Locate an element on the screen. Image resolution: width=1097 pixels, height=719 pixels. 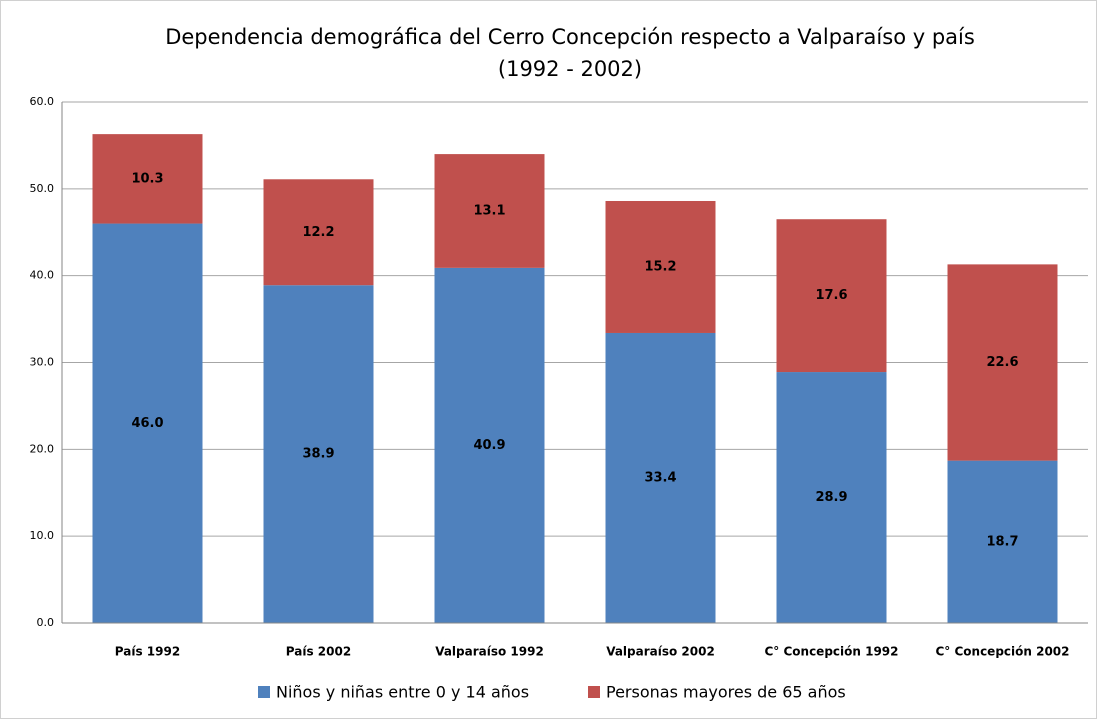
y-tick-label: 40.0 is located at coordinates (42, 275).